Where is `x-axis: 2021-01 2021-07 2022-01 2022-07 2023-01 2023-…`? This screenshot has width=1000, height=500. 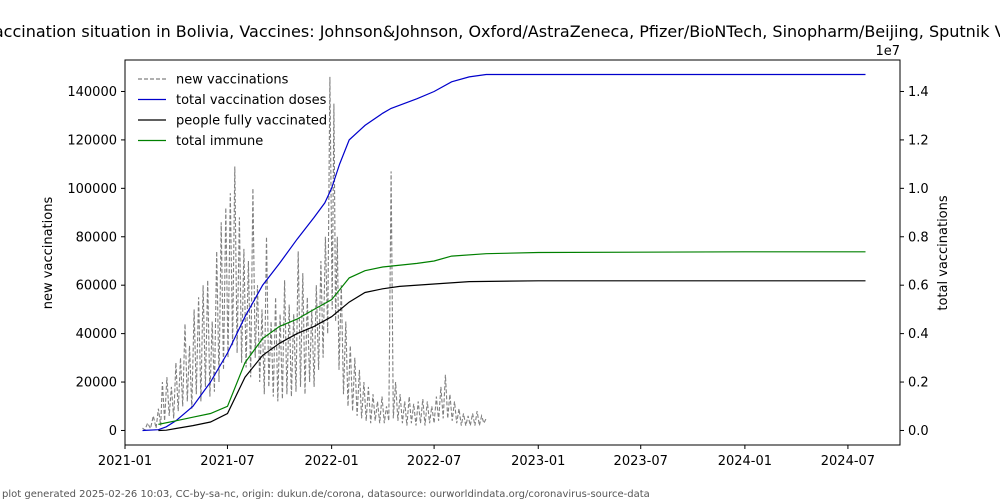 x-axis: 2021-01 2021-07 2022-01 2022-07 2023-01 2023-… is located at coordinates (486, 457).